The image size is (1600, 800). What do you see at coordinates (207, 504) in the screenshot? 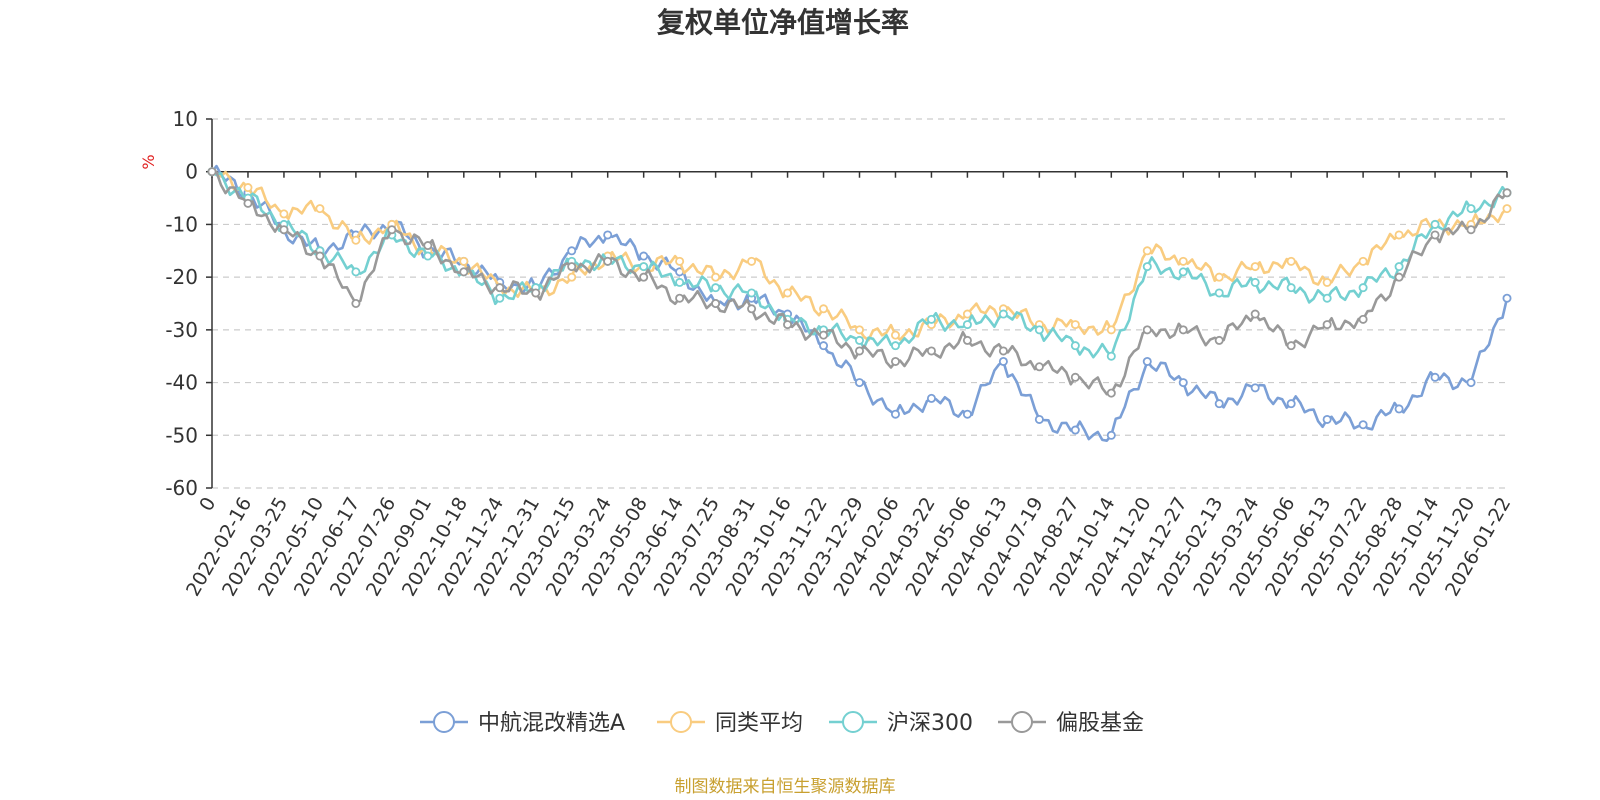
I see `x-tick-label: 0` at bounding box center [207, 504].